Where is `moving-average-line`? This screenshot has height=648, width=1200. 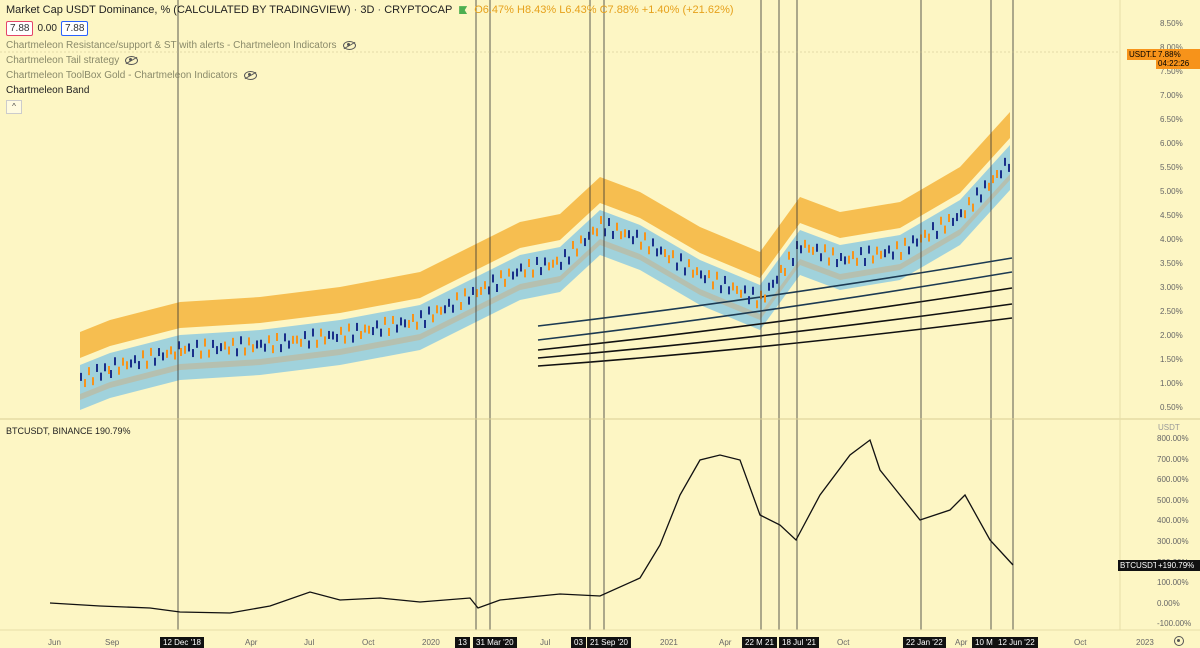
moving-average-line is located at coordinates (775, 319).